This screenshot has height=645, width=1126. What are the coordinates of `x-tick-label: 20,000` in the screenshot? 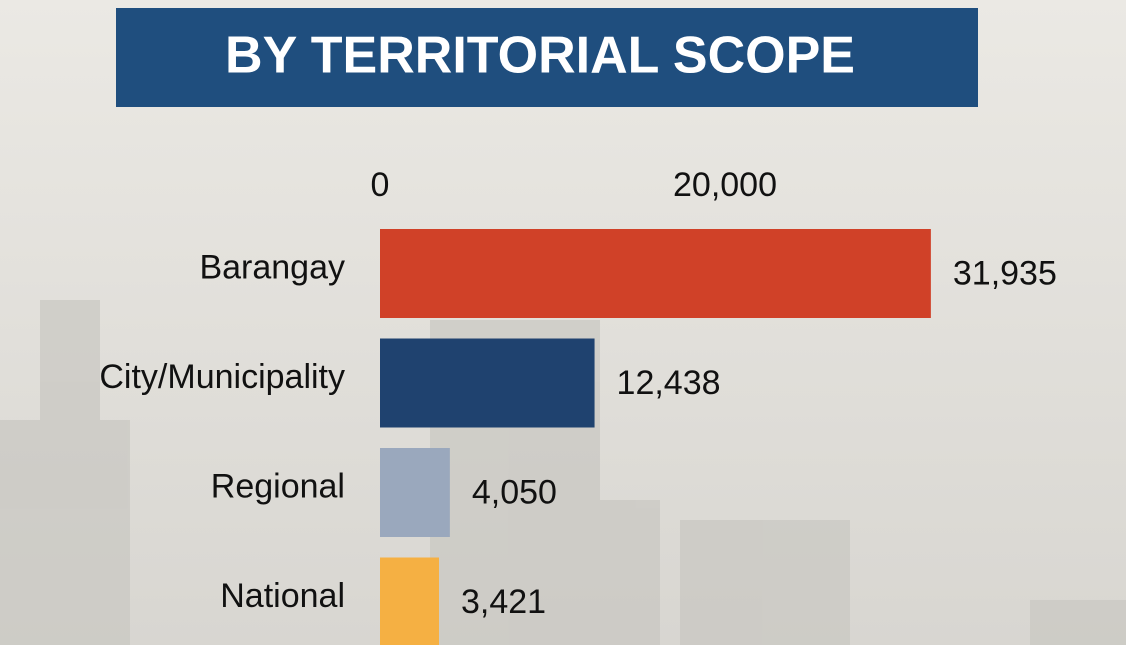 It's located at (725, 185).